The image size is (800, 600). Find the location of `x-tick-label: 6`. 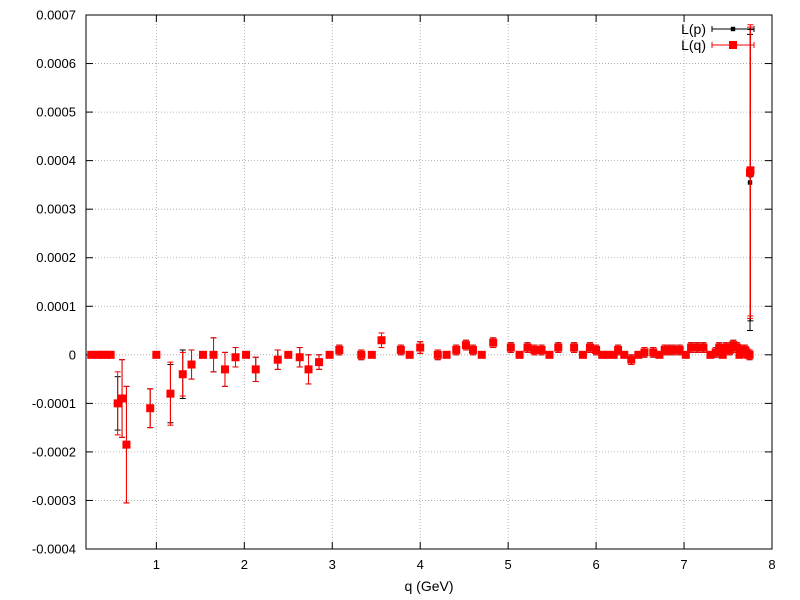

x-tick-label: 6 is located at coordinates (595, 564).